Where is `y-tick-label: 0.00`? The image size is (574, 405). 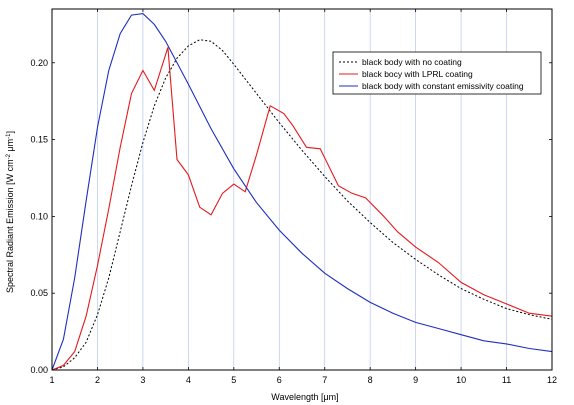 y-tick-label: 0.00 is located at coordinates (39, 370).